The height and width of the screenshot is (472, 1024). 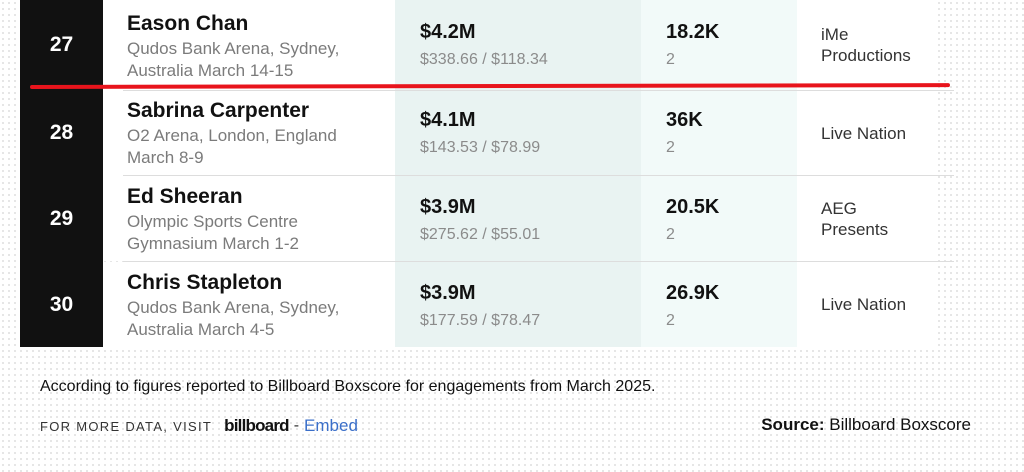 I want to click on ticket-prices: $275.62 / $55.01, so click(x=480, y=234).